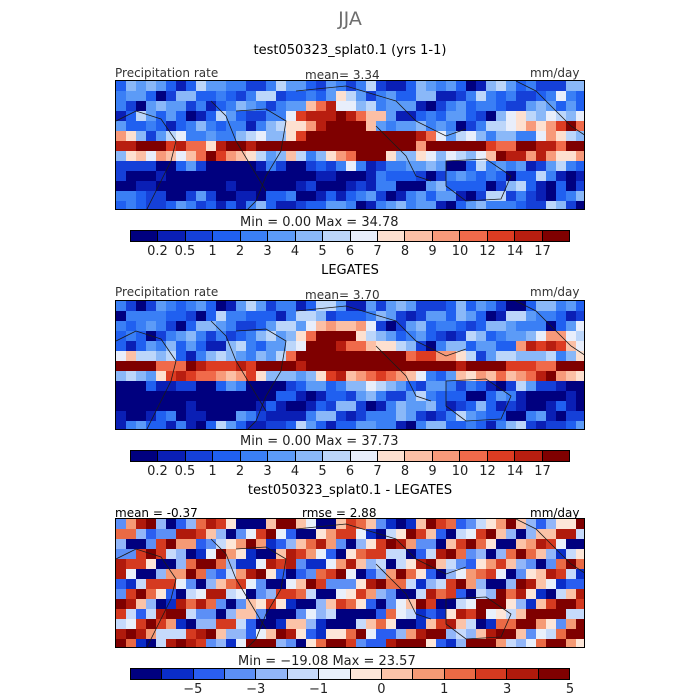 This screenshot has width=700, height=700. I want to click on colorbar-tick-label: 1, so click(444, 689).